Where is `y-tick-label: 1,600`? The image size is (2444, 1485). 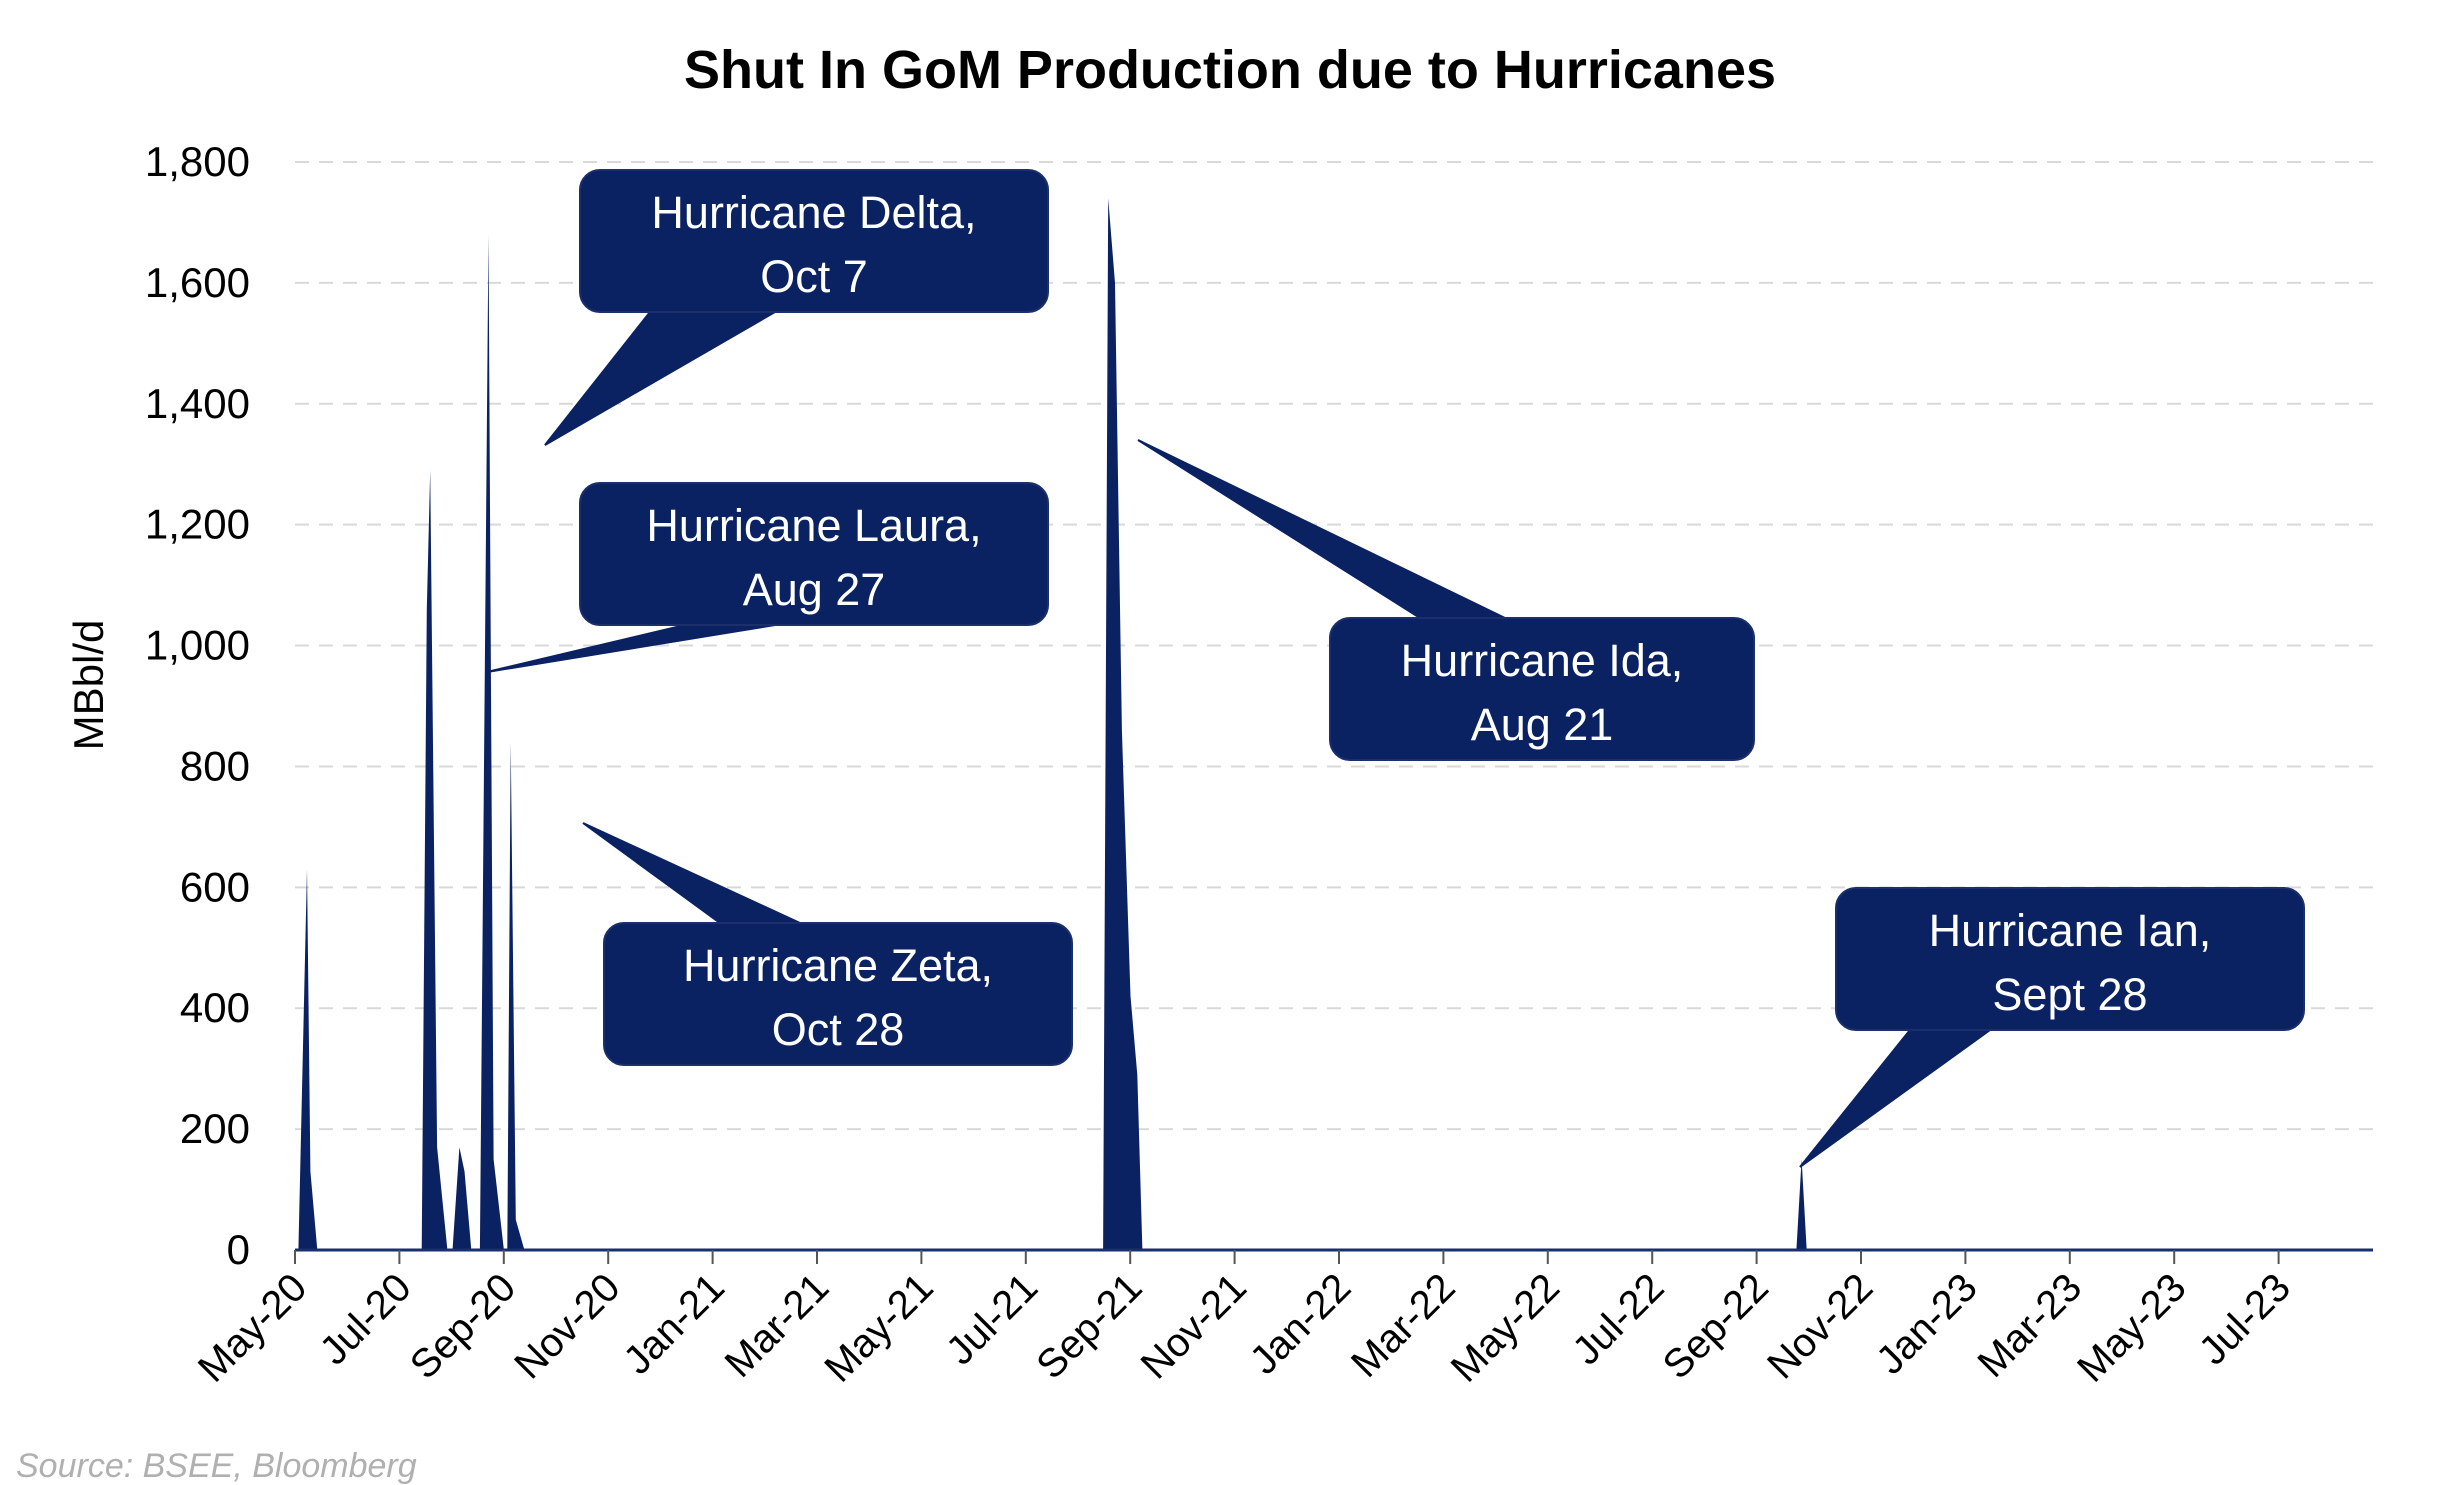 y-tick-label: 1,600 is located at coordinates (197, 282).